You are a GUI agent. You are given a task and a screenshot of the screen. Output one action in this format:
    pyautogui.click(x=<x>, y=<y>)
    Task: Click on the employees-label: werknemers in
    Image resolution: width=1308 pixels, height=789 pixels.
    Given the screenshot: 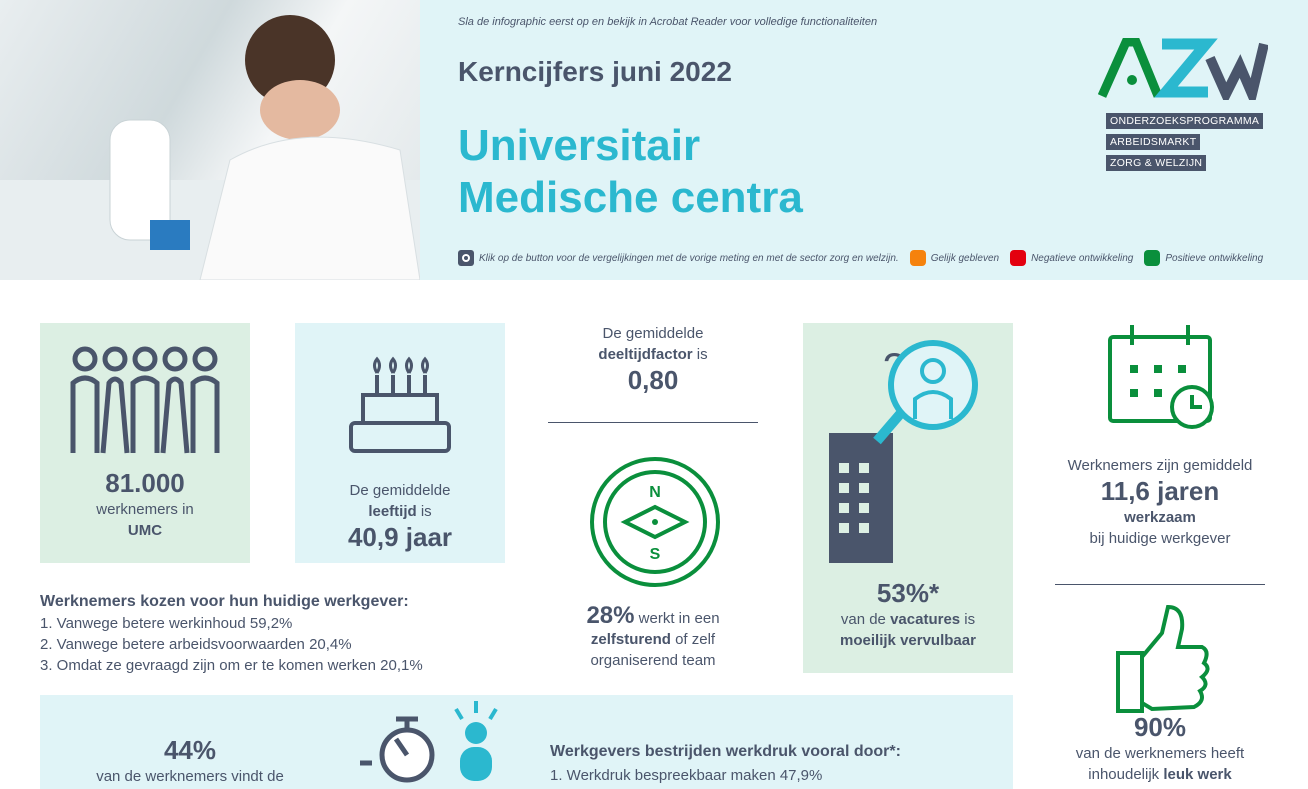 What is the action you would take?
    pyautogui.click(x=145, y=509)
    